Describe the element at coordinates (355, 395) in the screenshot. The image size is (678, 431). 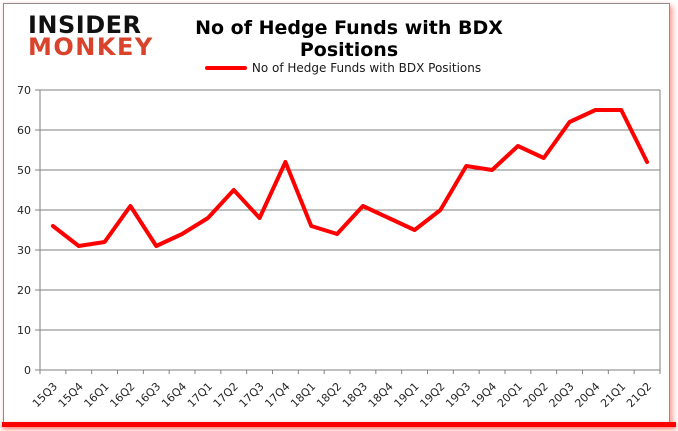
I see `x-tick-label: 18Q3` at that location.